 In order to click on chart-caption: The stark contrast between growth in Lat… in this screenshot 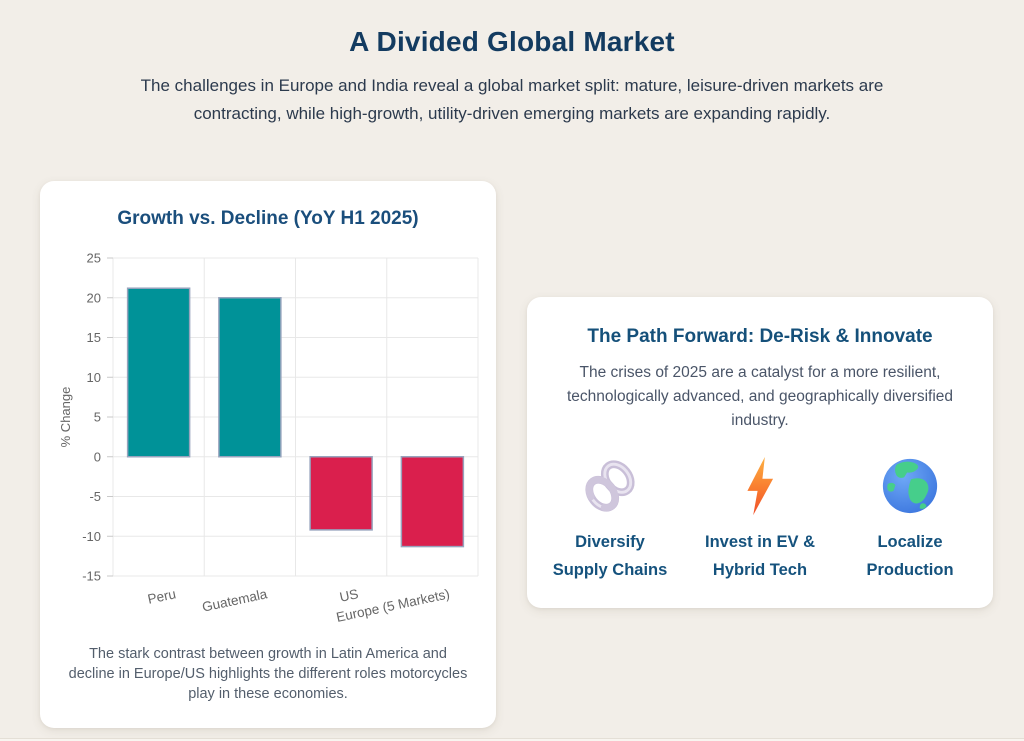, I will do `click(268, 674)`.